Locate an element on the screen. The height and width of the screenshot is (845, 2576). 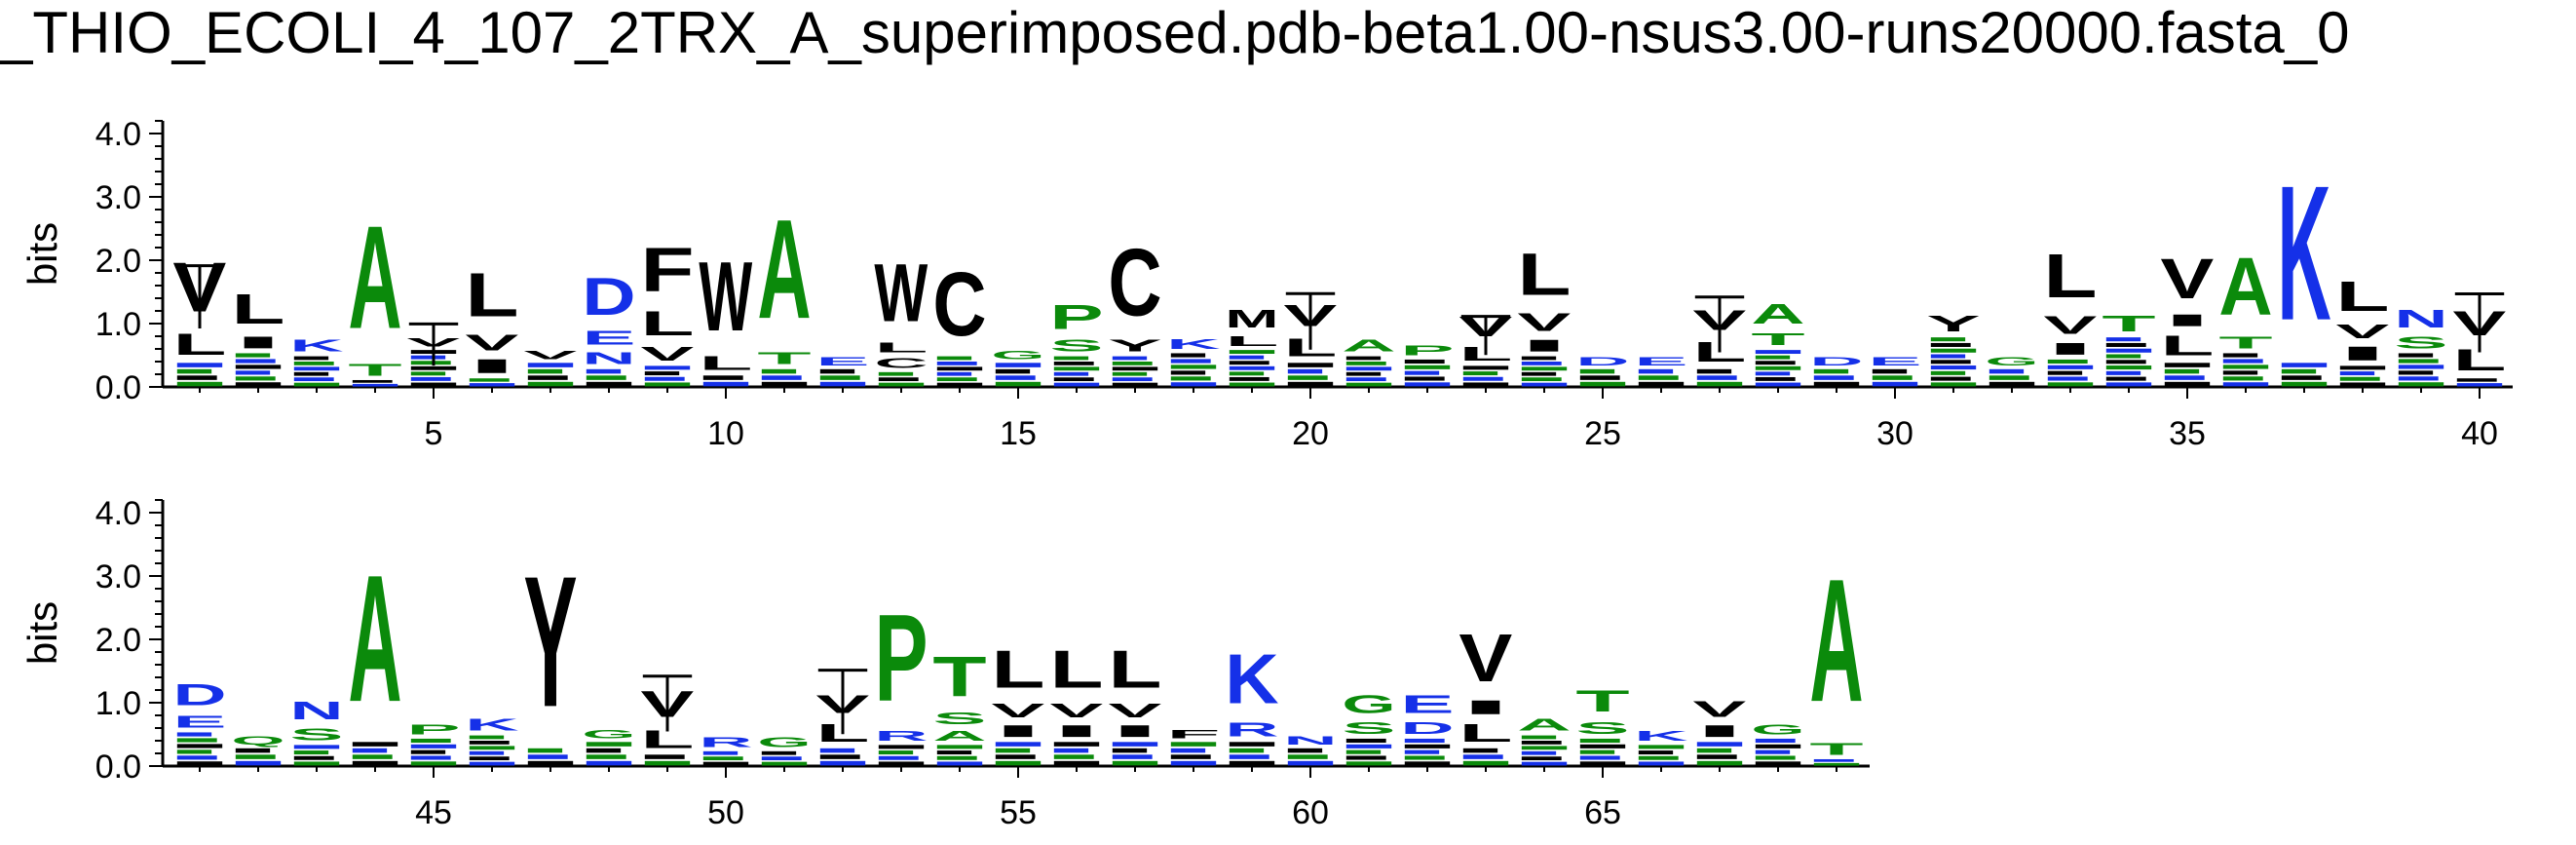
residue-letter-R: R is located at coordinates (901, 736).